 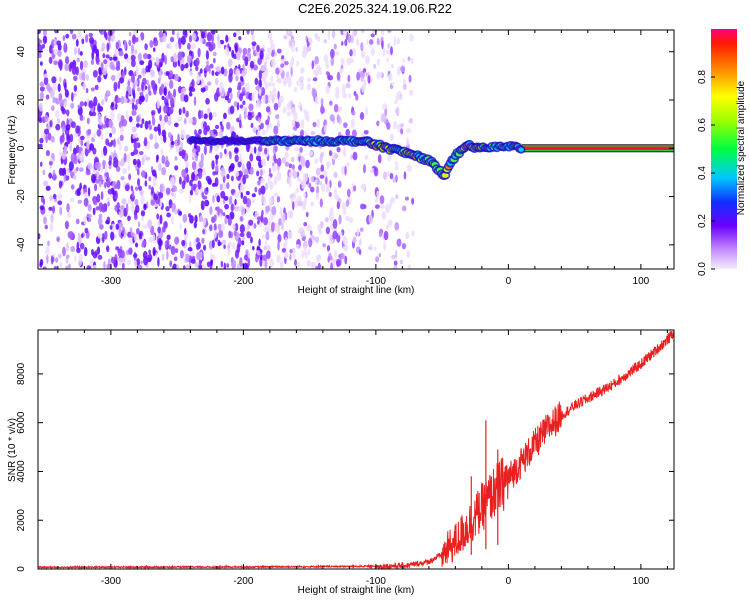 I want to click on colorbar-ticks: 0.0 0.2 0.4 0.6 0.8, so click(x=706, y=173).